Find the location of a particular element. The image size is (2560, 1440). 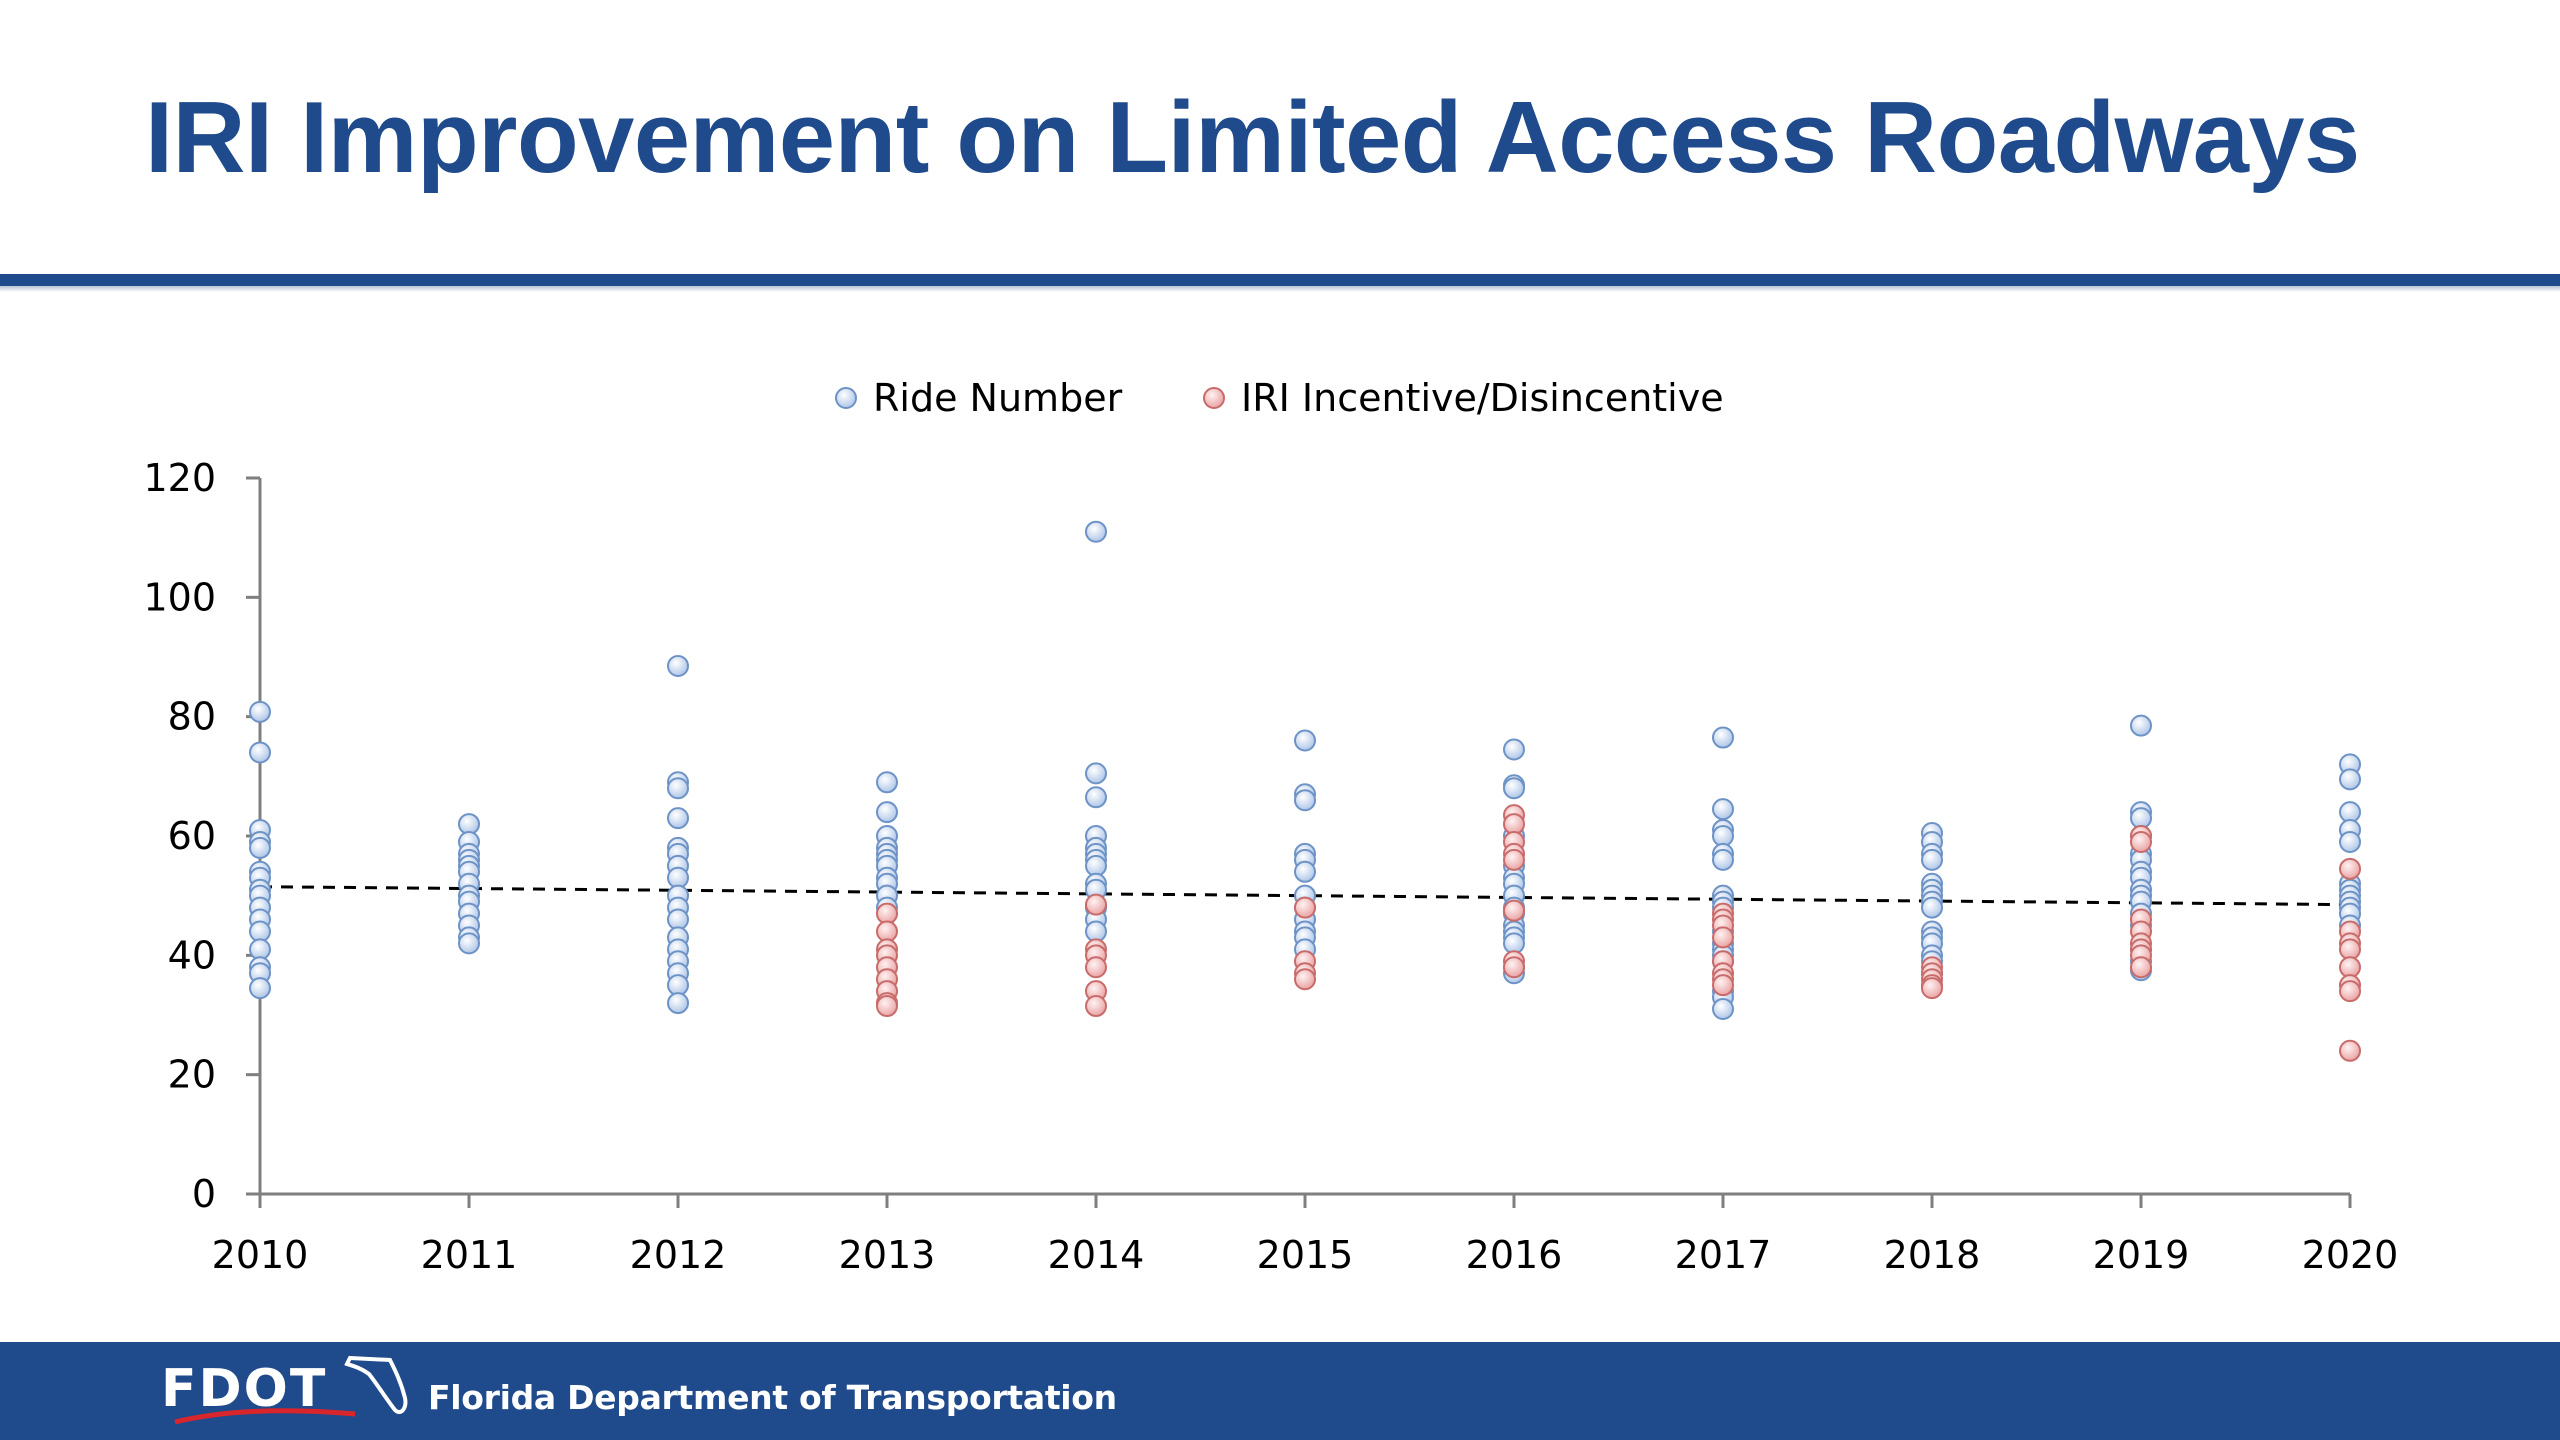

fdot-logo-text: FDOT is located at coordinates (244, 1389).